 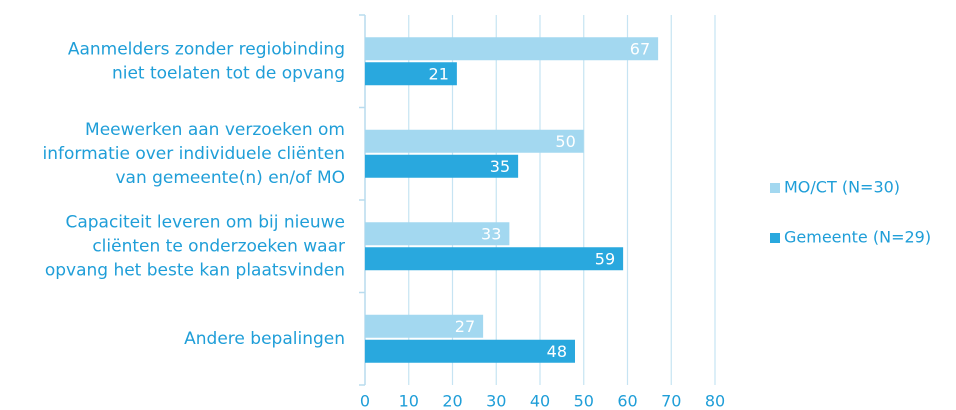 What do you see at coordinates (605, 258) in the screenshot?
I see `value-label: 59` at bounding box center [605, 258].